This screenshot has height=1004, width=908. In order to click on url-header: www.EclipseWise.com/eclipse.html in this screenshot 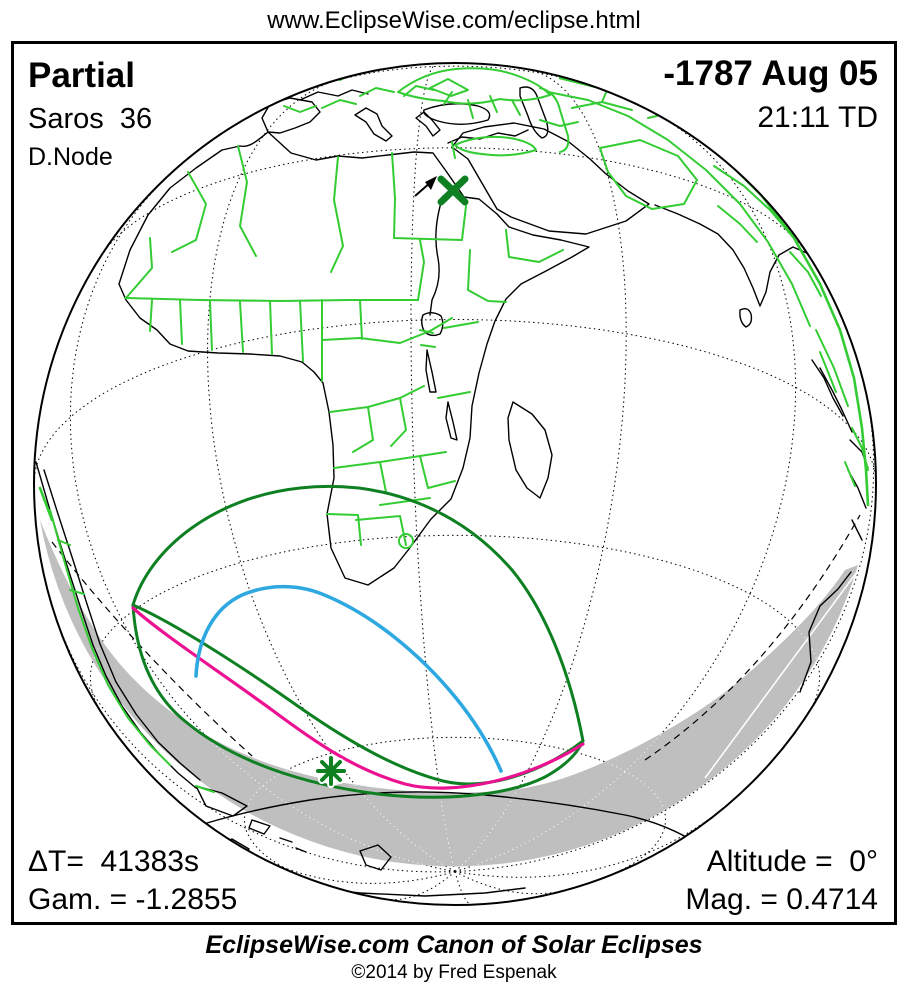, I will do `click(454, 20)`.